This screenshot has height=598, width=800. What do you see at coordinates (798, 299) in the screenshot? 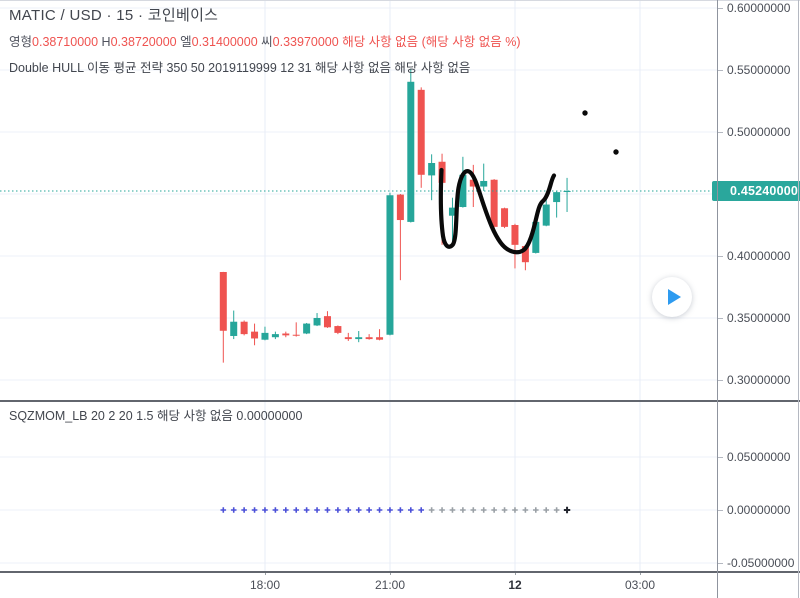
I see `window-right-edge` at bounding box center [798, 299].